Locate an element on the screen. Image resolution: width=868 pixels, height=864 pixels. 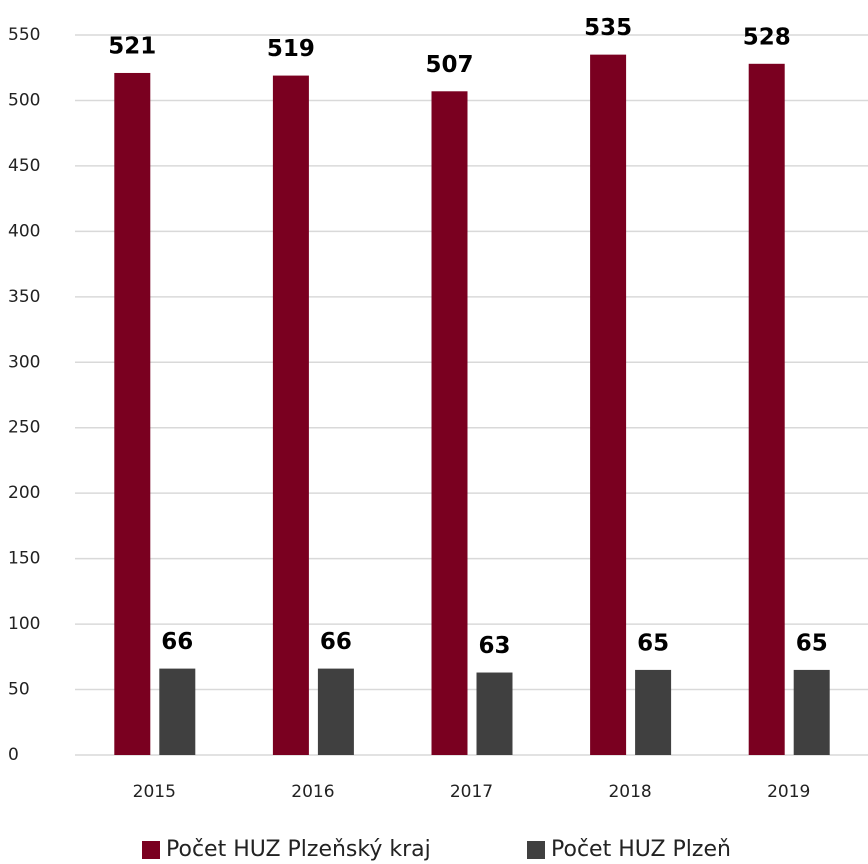
data-label: 535 is located at coordinates (608, 28).